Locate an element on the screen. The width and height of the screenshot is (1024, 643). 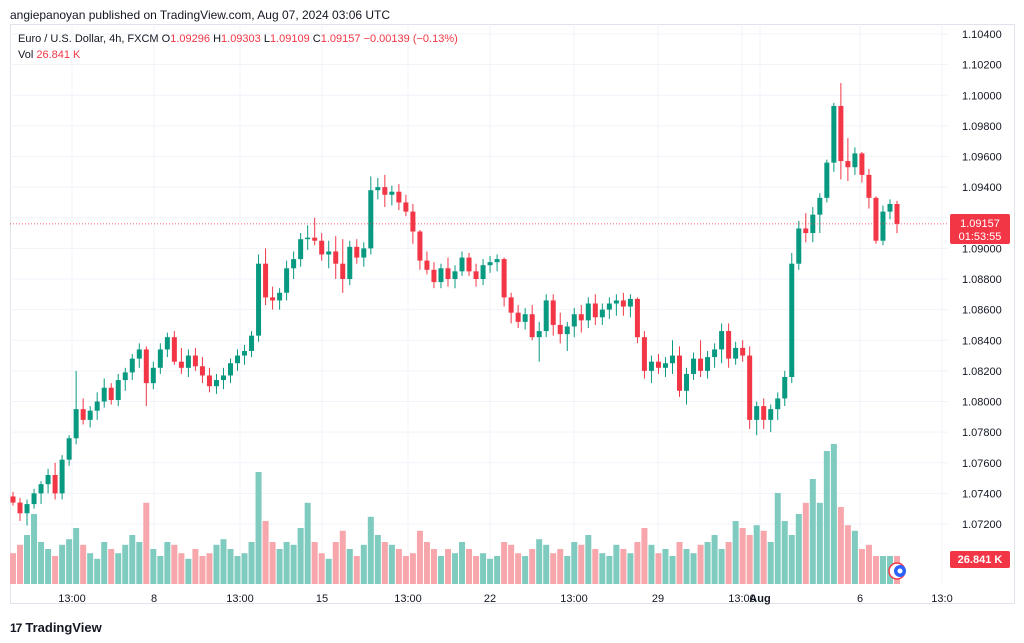
y-tick-label: 1.08000 is located at coordinates (982, 403).